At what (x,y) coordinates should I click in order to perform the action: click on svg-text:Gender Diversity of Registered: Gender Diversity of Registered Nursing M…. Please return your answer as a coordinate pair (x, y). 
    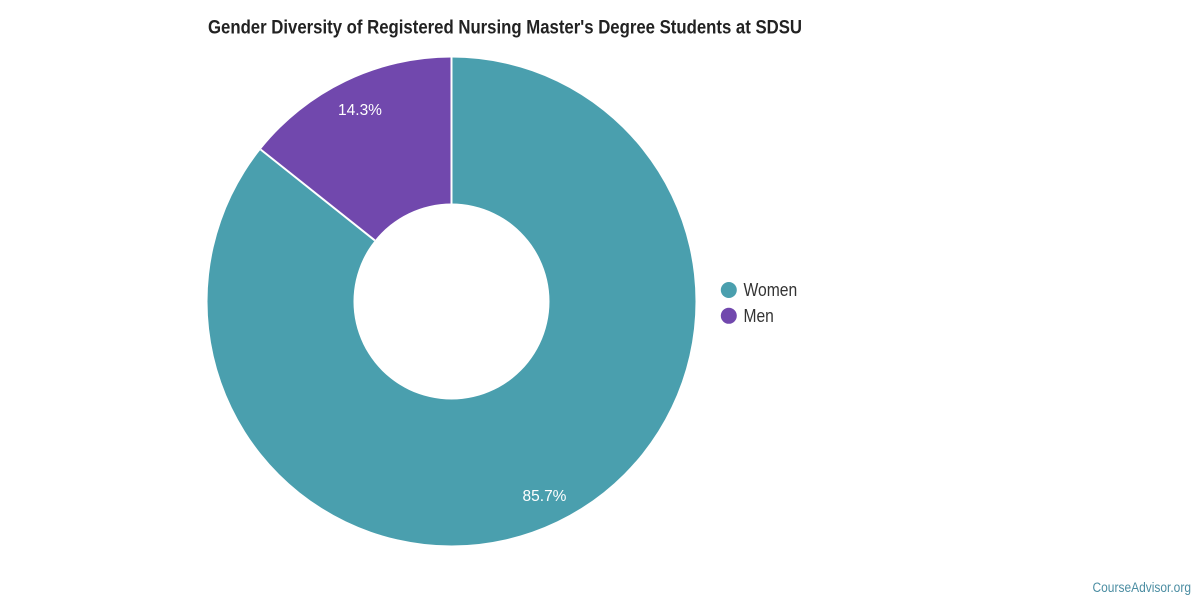
    Looking at the image, I should click on (505, 28).